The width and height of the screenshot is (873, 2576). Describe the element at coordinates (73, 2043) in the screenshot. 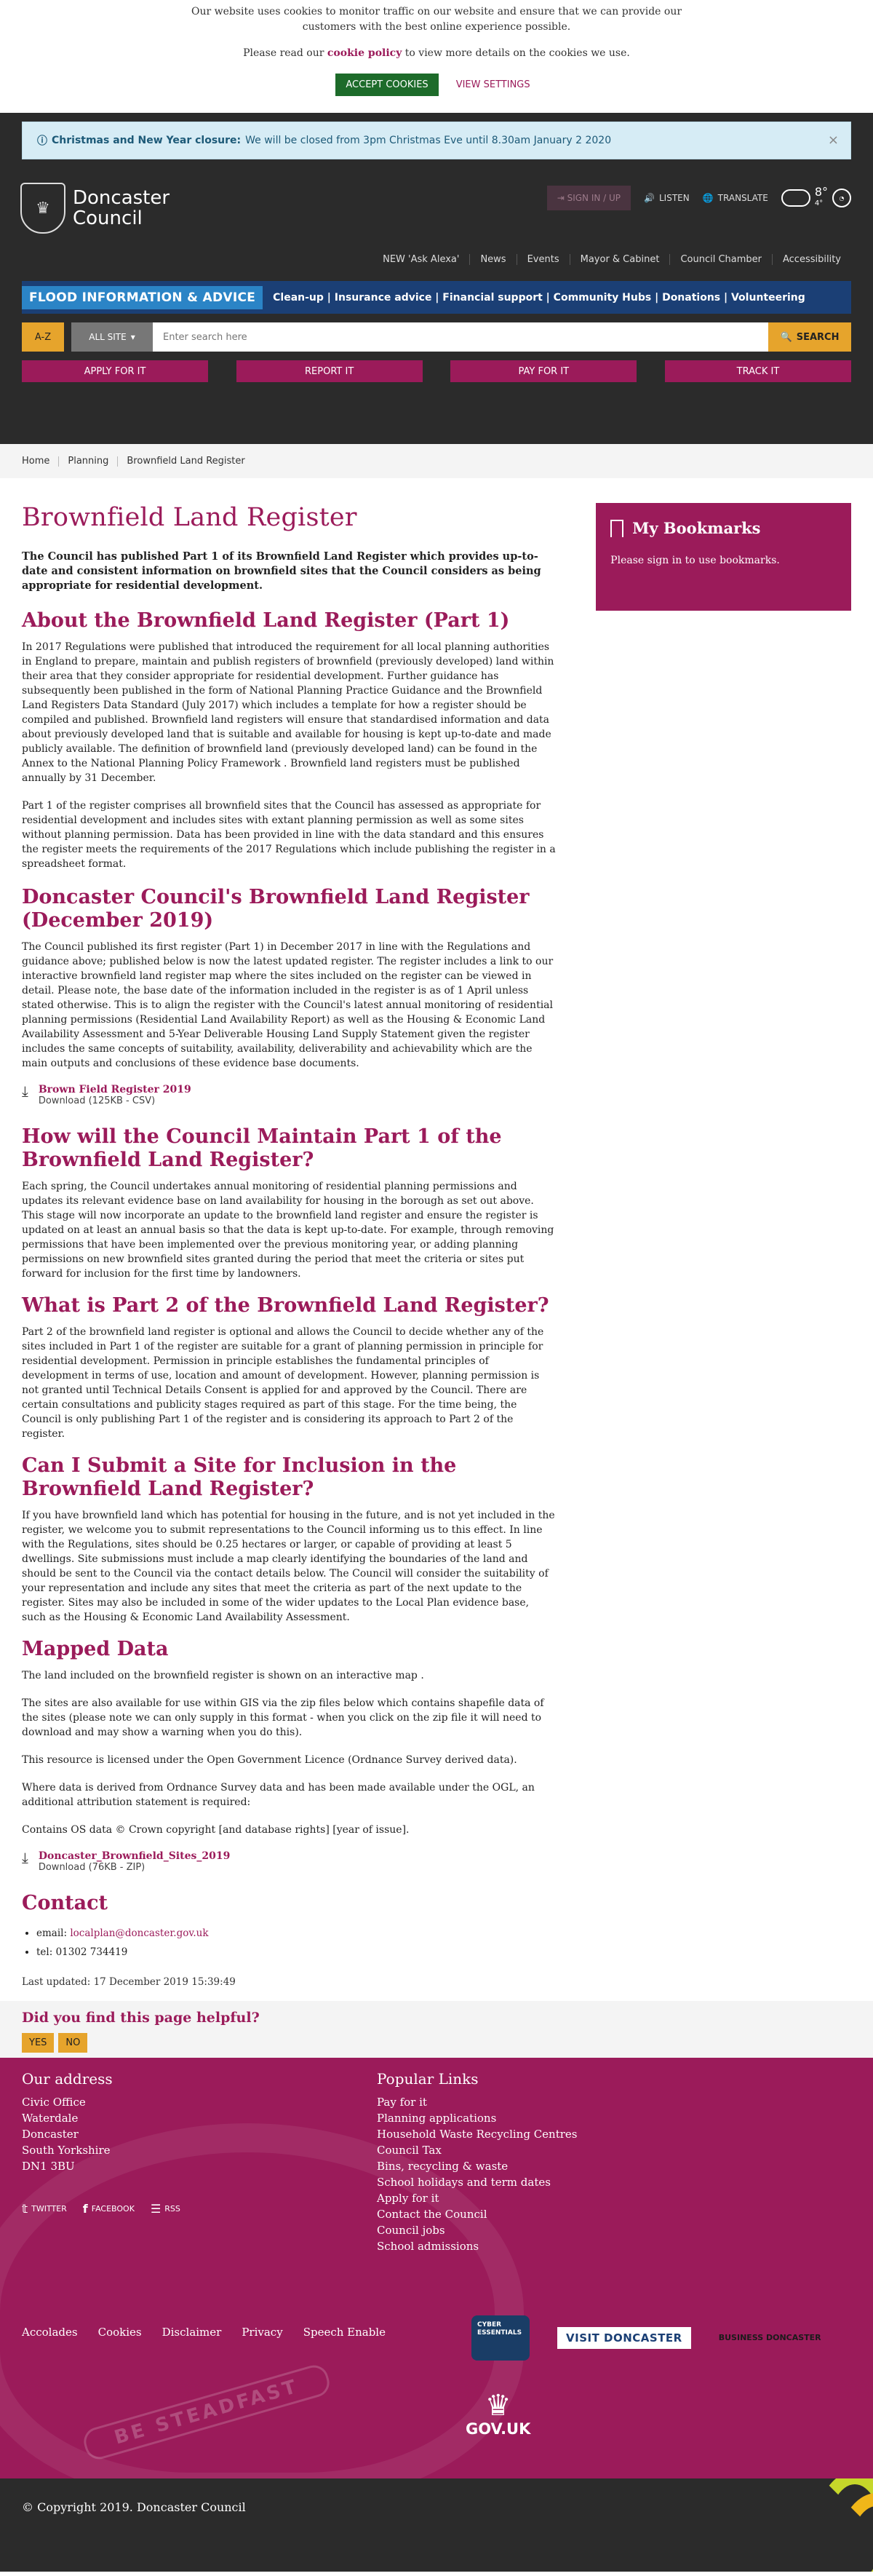

I see `no-button: NO` at that location.